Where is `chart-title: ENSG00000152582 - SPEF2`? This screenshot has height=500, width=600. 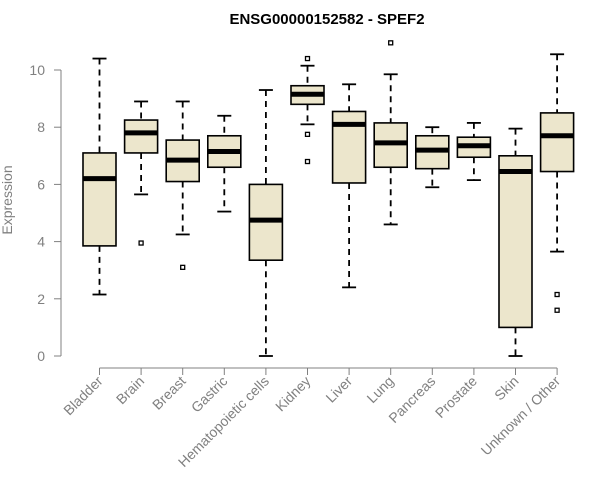
chart-title: ENSG00000152582 - SPEF2 is located at coordinates (326, 19).